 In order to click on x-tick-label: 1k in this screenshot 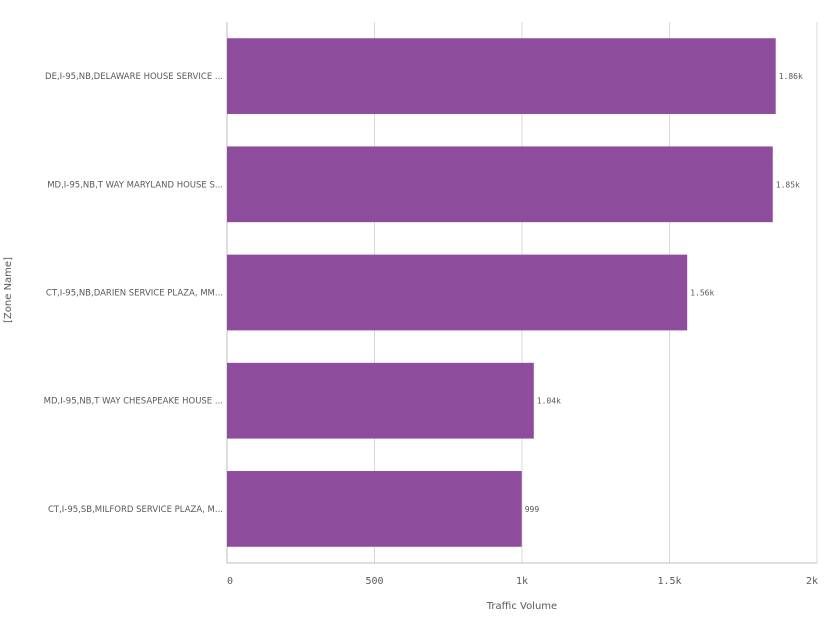, I will do `click(522, 581)`.